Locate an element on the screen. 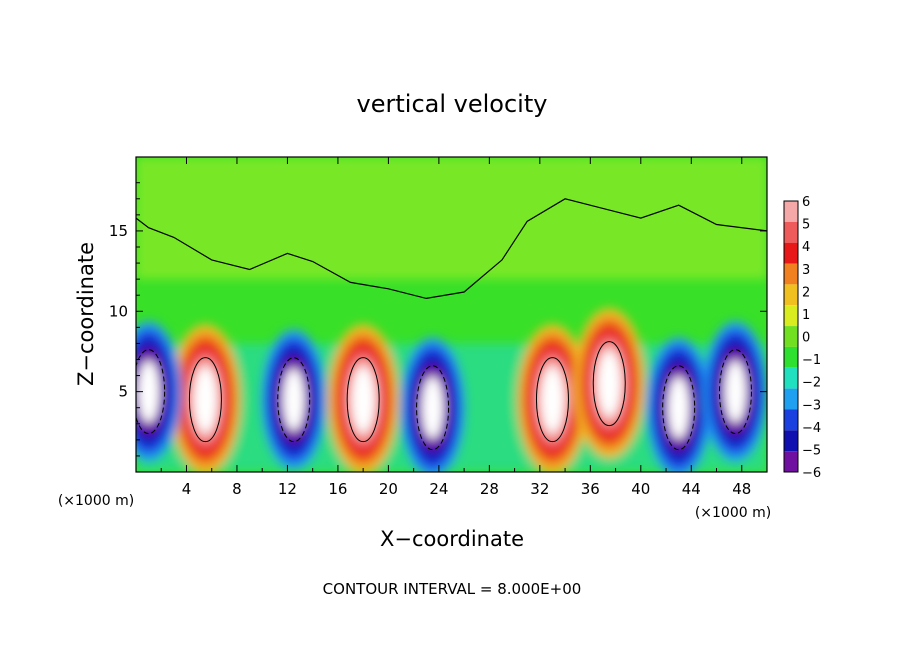 This screenshot has width=904, height=654. x-tick-label: 48 is located at coordinates (741, 489).